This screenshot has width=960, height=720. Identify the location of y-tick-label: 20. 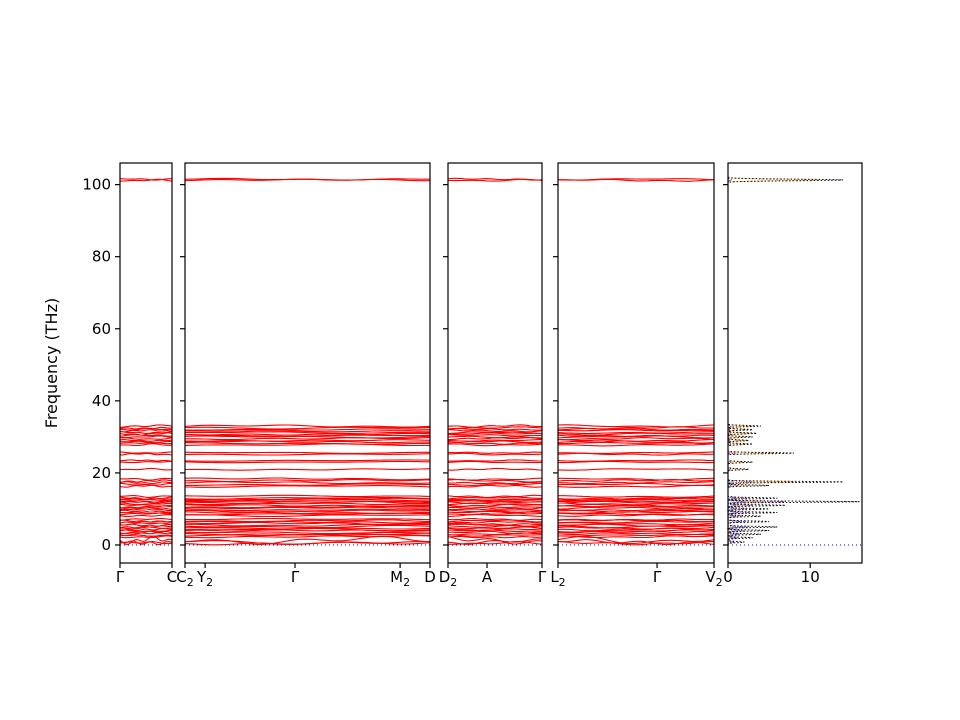
(101, 473).